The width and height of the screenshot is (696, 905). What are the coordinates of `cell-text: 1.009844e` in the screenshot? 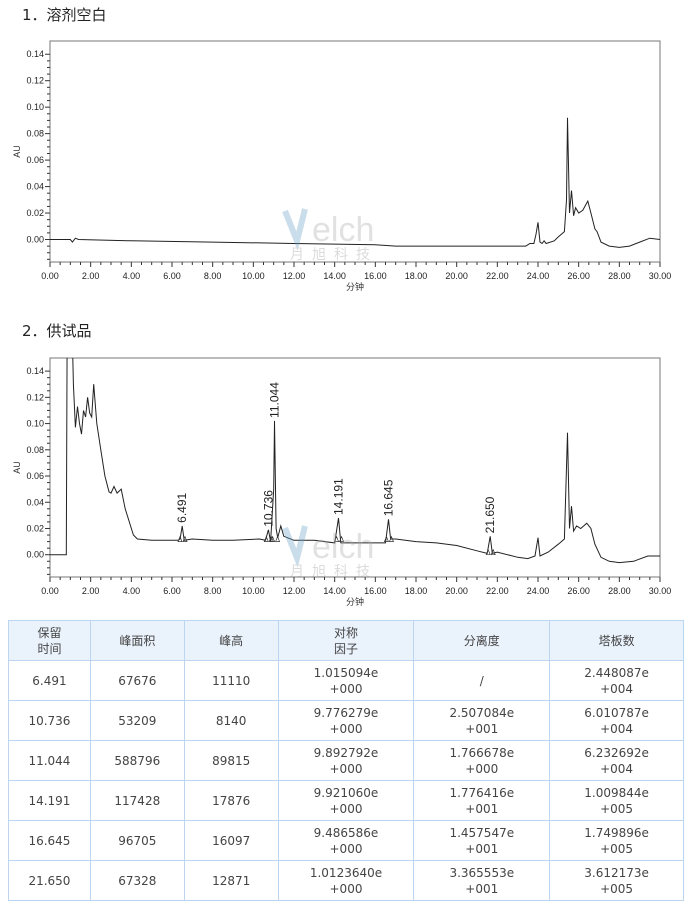 It's located at (616, 792).